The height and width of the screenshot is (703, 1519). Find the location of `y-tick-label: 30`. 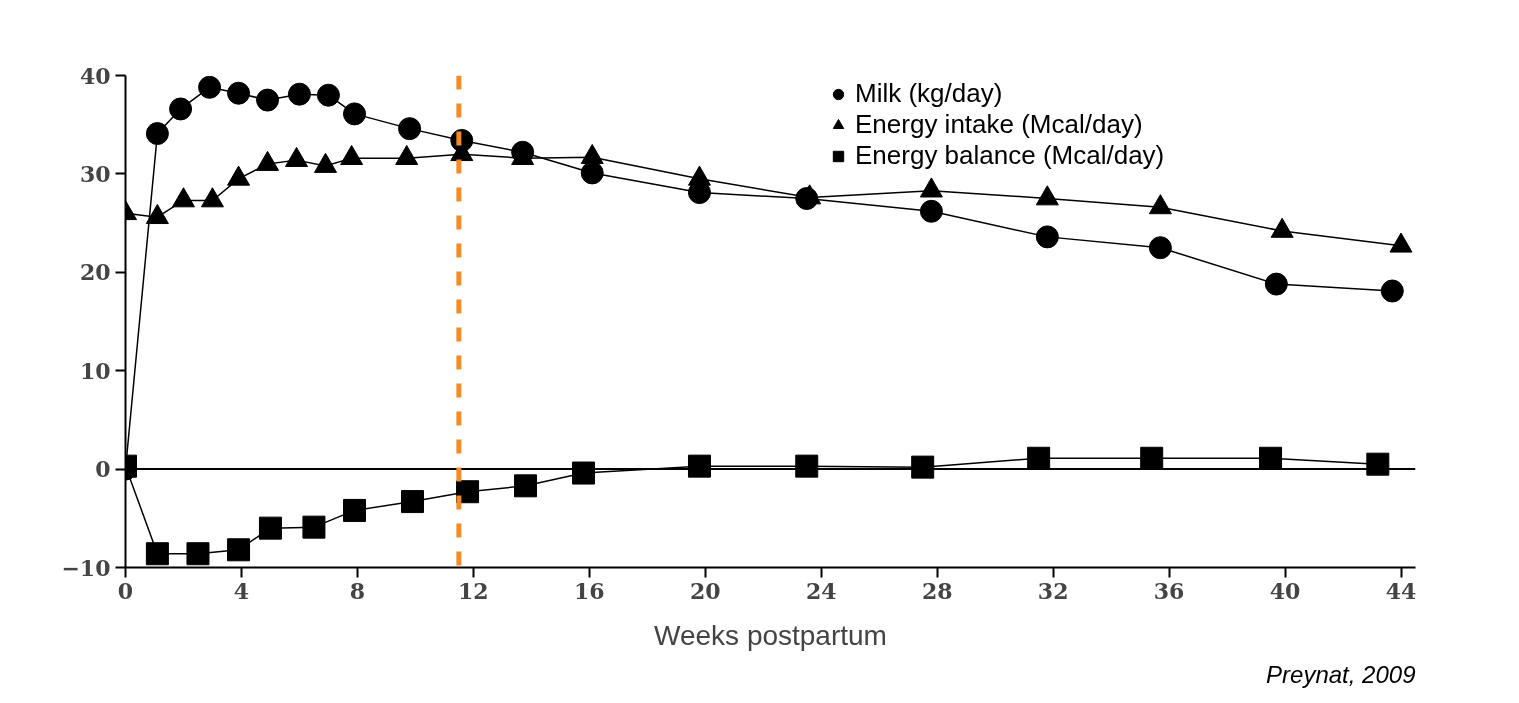

y-tick-label: 30 is located at coordinates (95, 173).